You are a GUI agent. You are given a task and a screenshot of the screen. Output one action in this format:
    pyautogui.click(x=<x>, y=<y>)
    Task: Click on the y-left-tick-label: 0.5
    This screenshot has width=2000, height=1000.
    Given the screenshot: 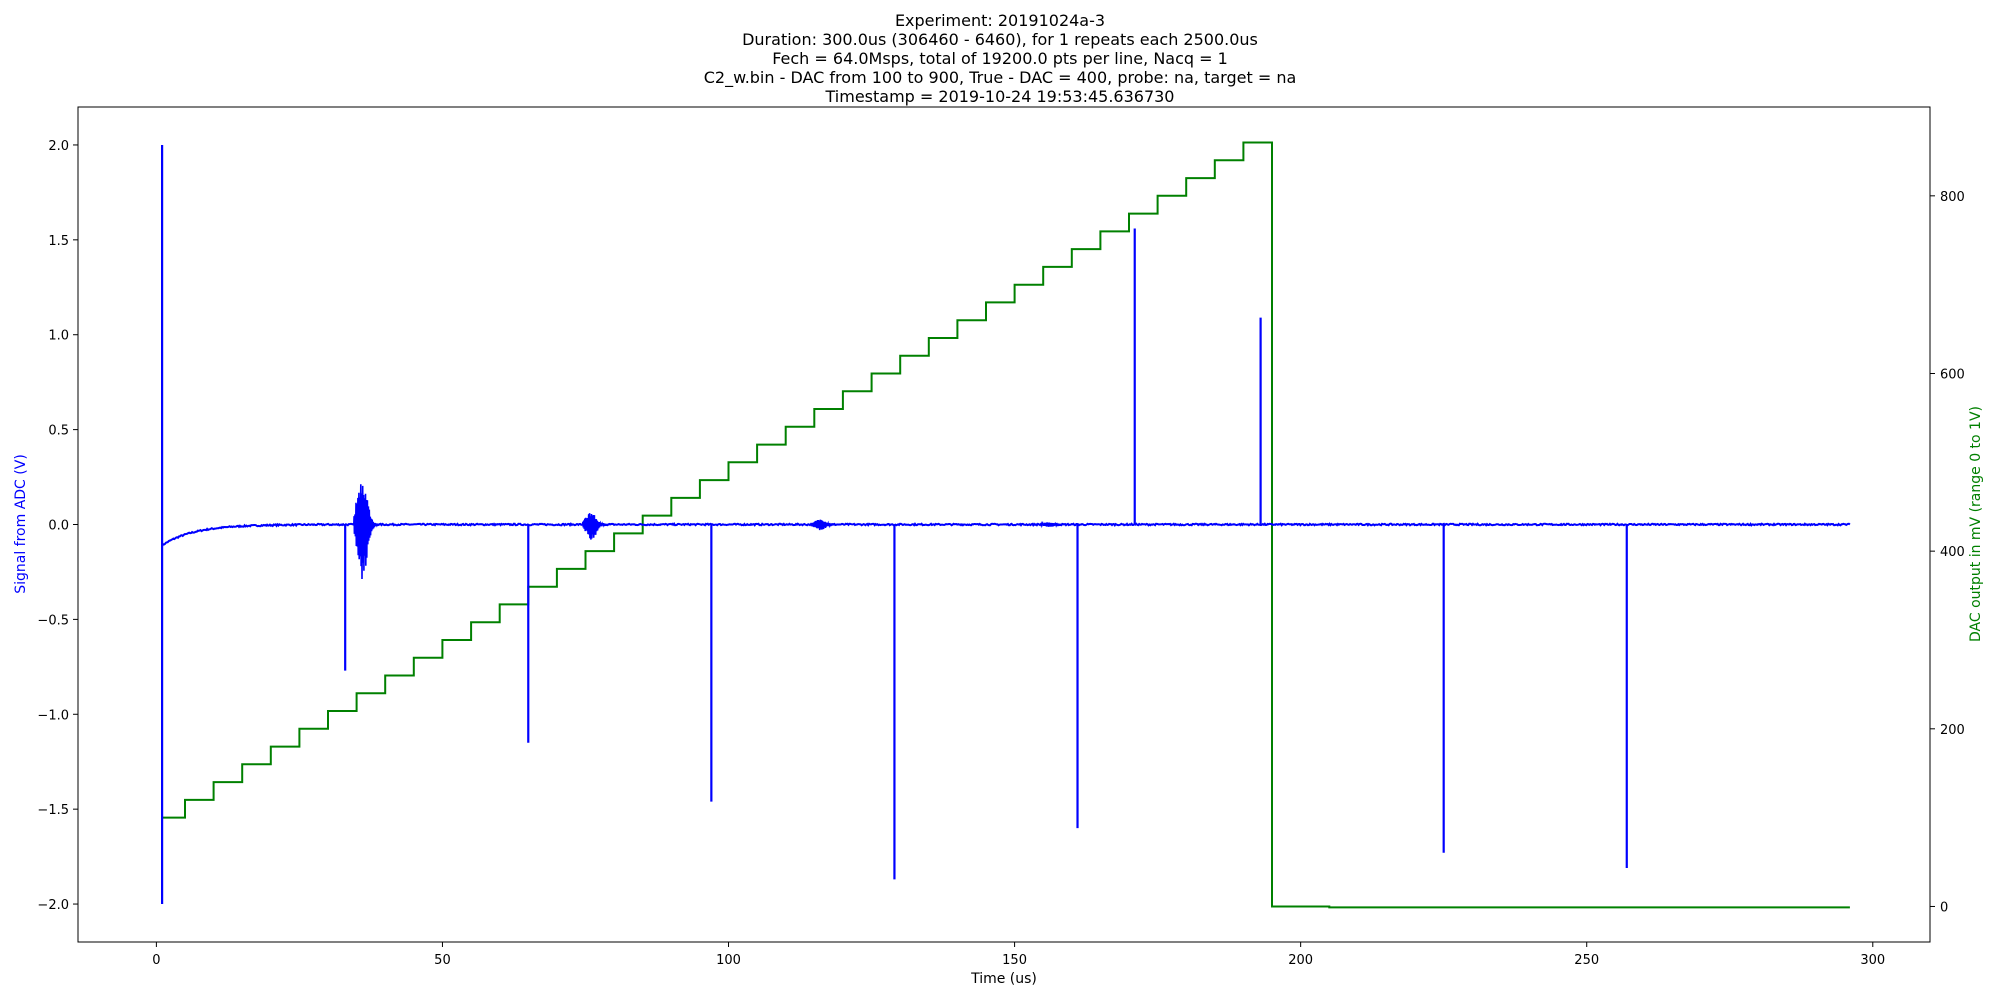 What is the action you would take?
    pyautogui.click(x=58, y=431)
    